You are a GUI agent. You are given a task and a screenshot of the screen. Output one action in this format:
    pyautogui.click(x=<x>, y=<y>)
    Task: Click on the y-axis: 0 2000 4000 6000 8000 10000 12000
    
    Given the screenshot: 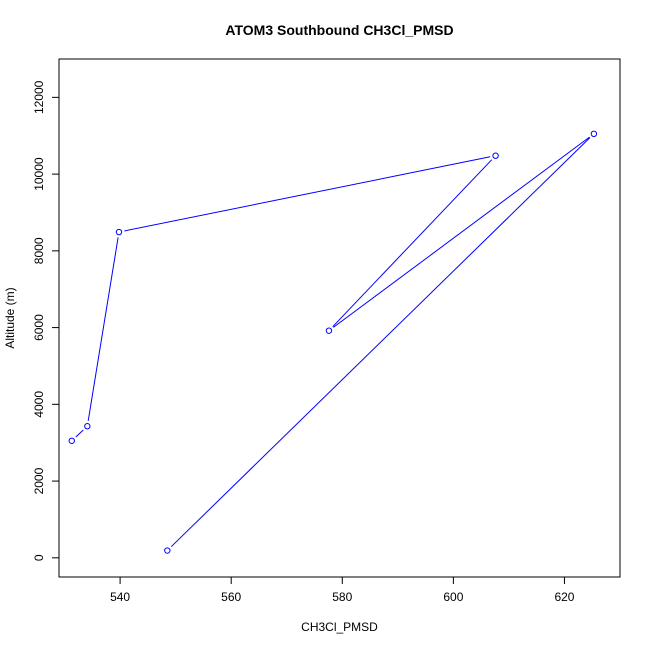 What is the action you would take?
    pyautogui.click(x=46, y=320)
    